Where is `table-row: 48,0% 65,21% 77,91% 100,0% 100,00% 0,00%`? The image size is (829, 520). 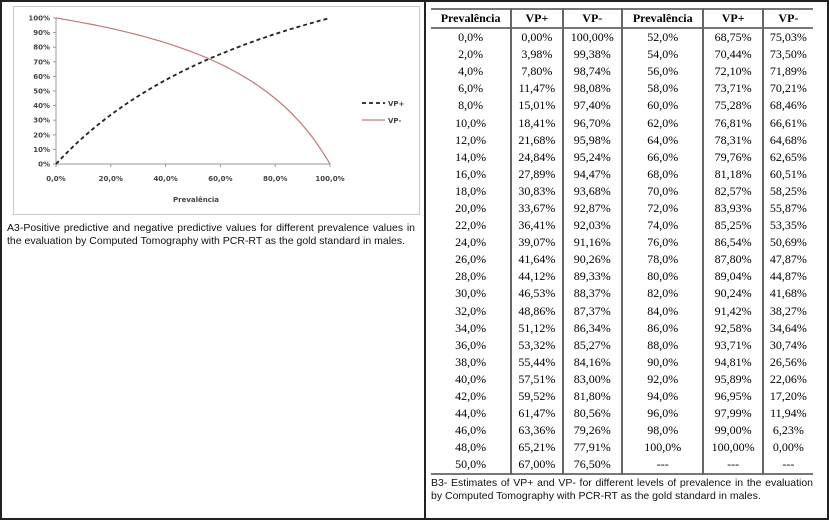
table-row: 48,0% 65,21% 77,91% 100,0% 100,00% 0,00% is located at coordinates (622, 448).